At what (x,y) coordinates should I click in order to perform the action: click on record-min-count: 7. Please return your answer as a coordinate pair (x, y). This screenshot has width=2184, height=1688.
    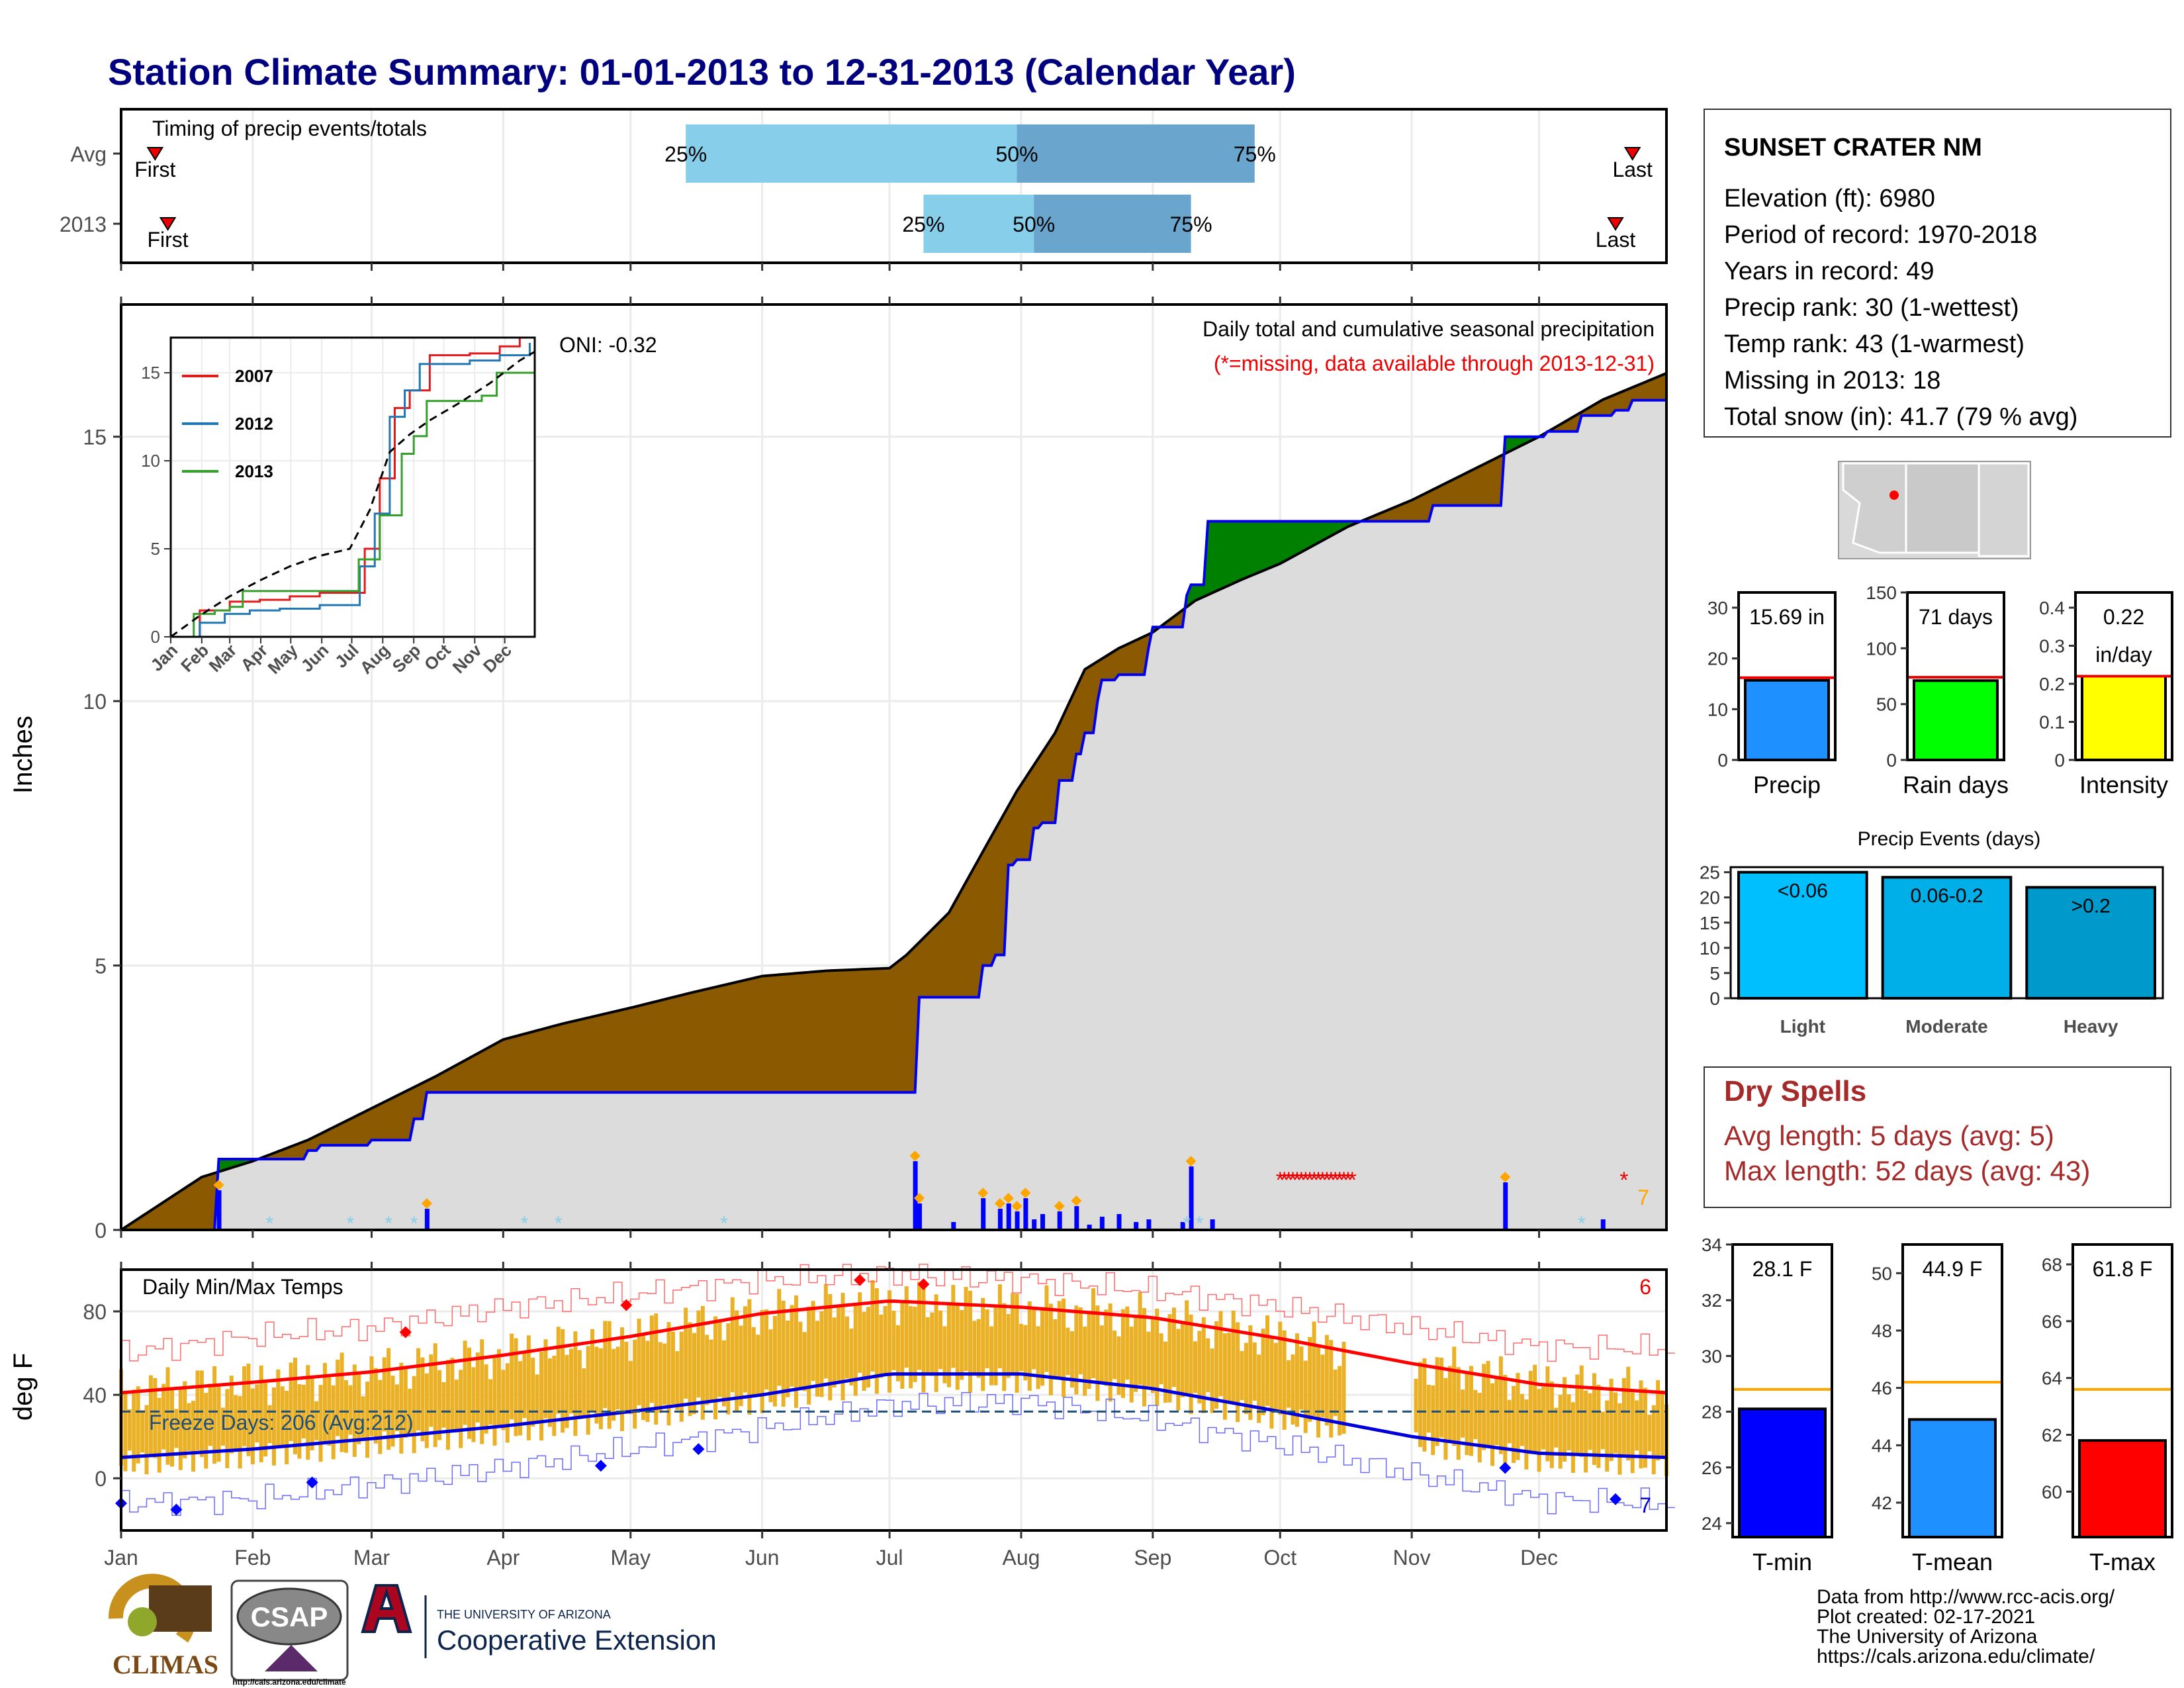
    Looking at the image, I should click on (1645, 1505).